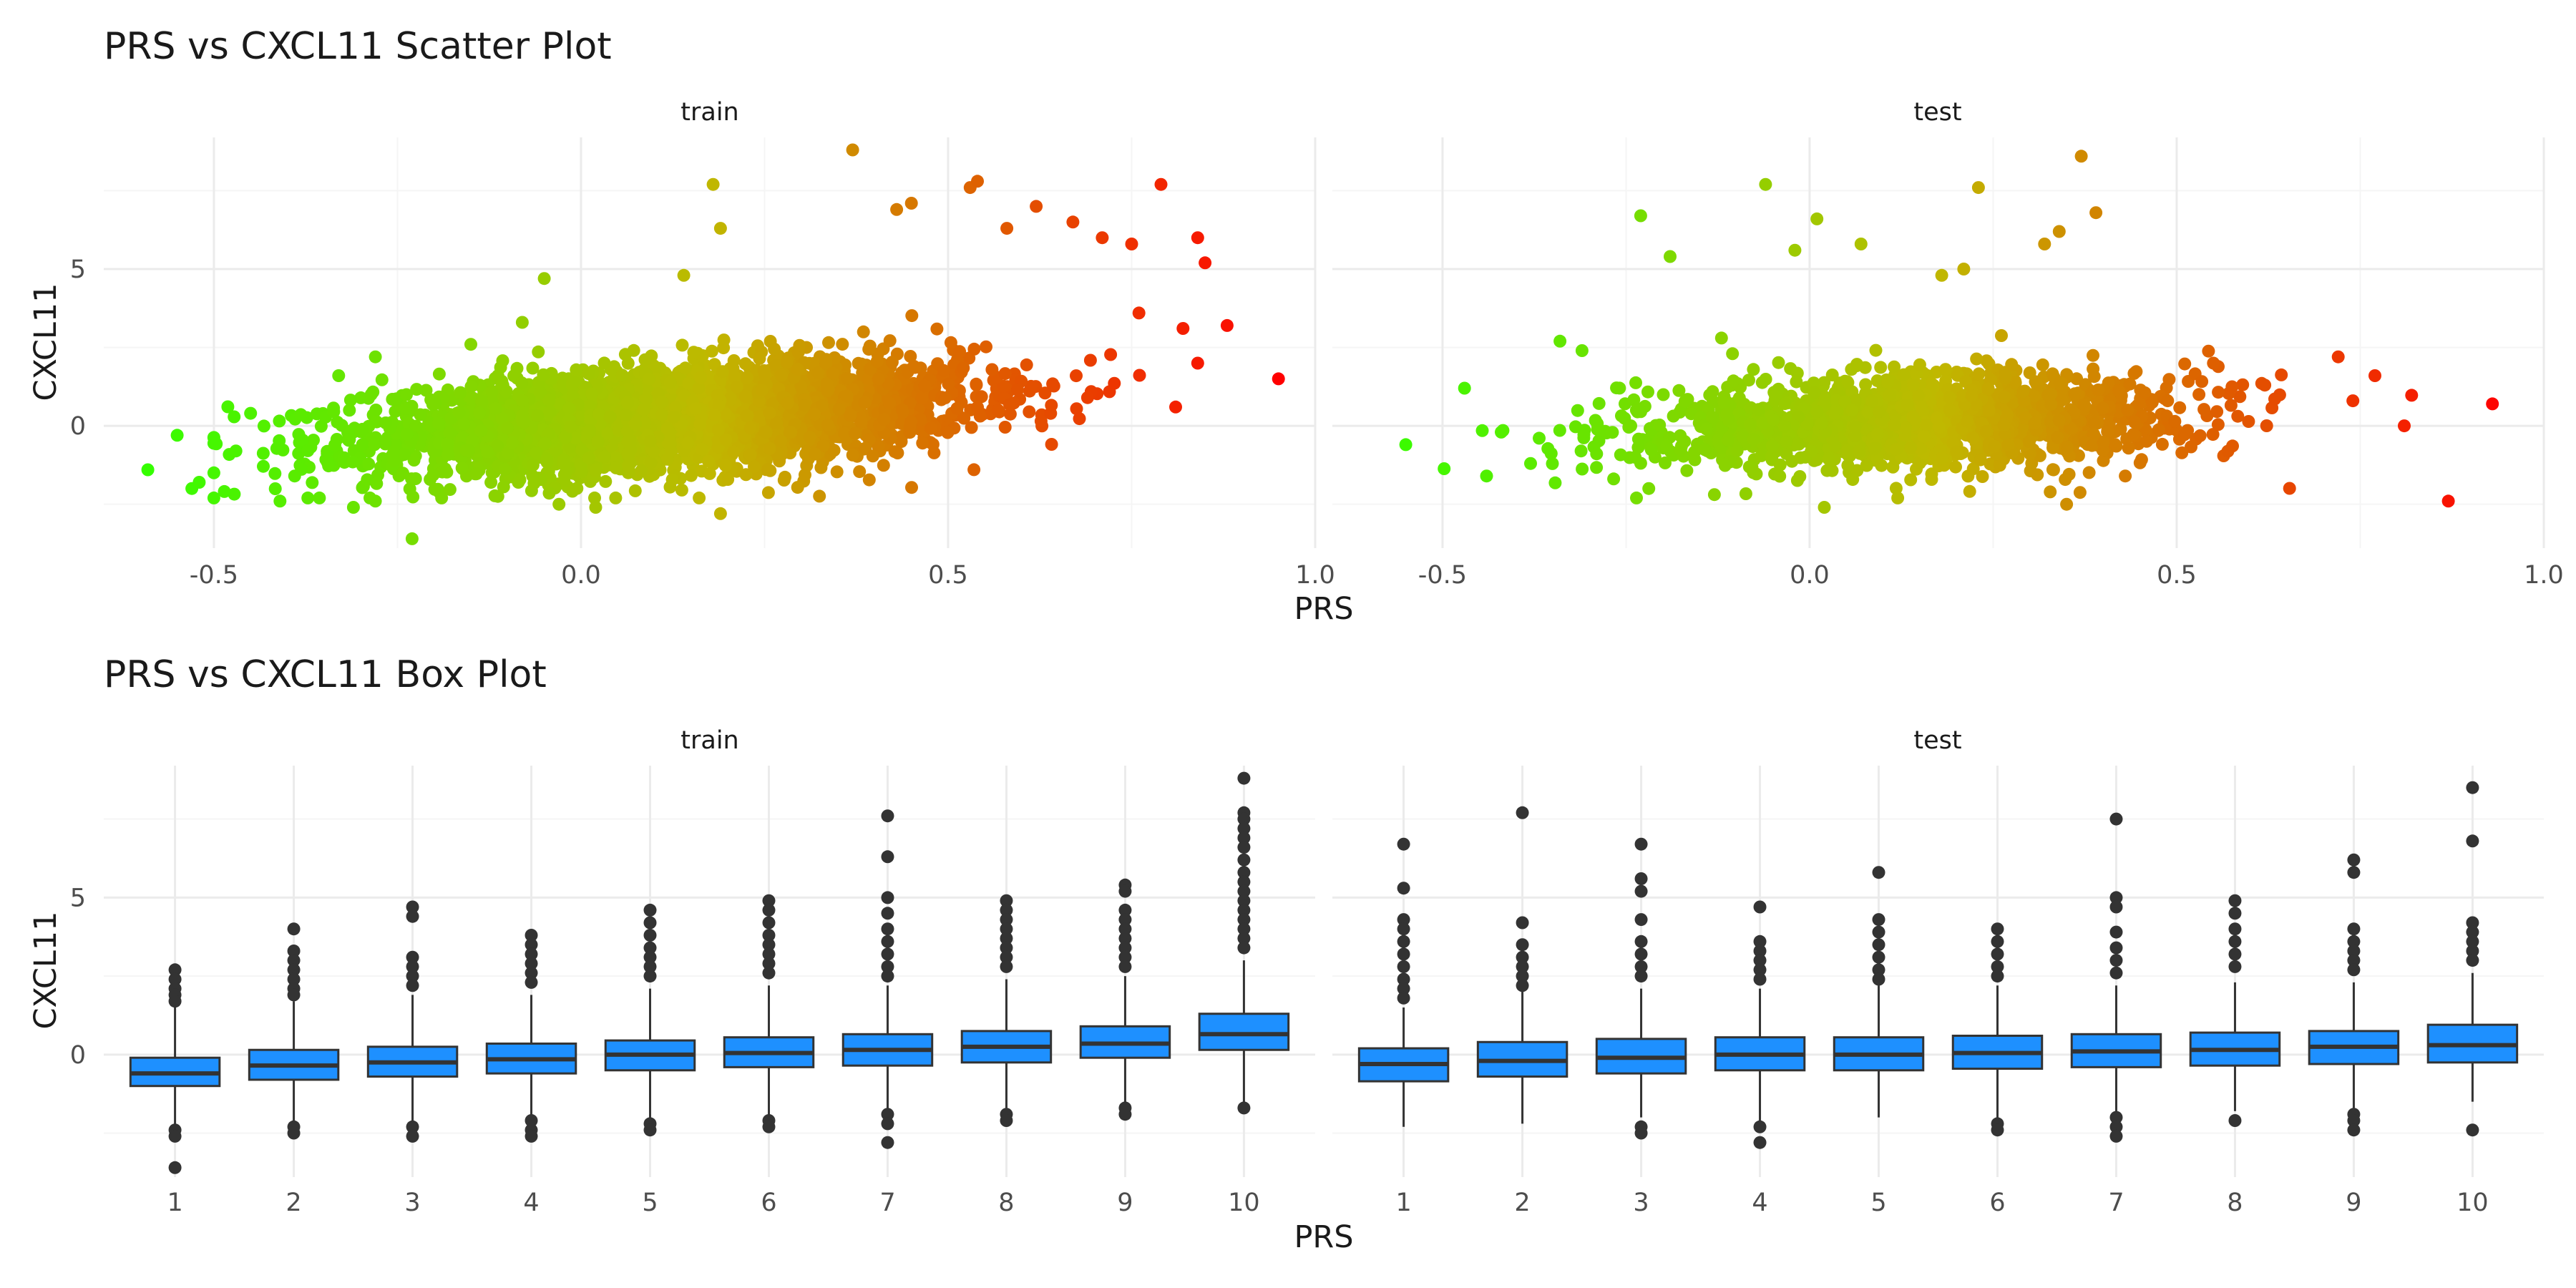 This screenshot has width=2576, height=1288. What do you see at coordinates (78, 269) in the screenshot?
I see `y-tick-label: 5` at bounding box center [78, 269].